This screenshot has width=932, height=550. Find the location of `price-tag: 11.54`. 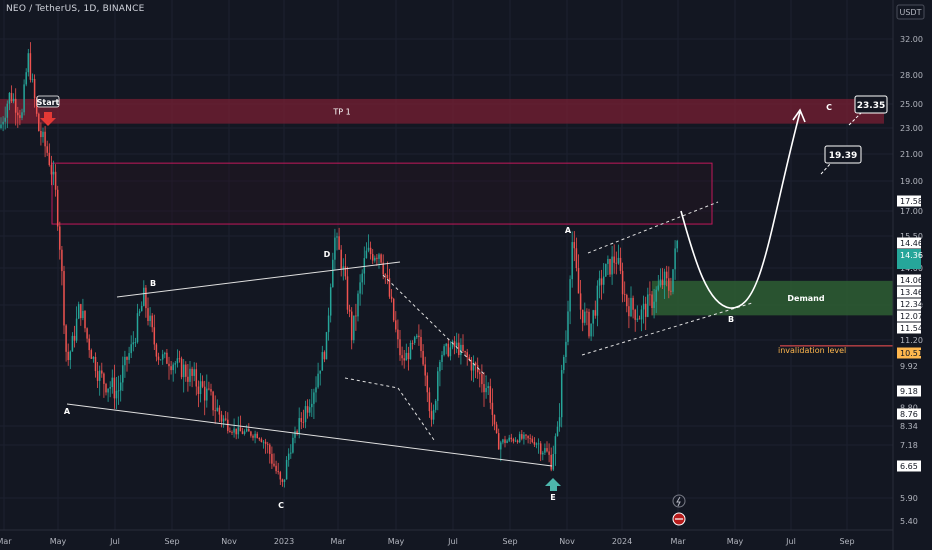

price-tag: 11.54 is located at coordinates (910, 328).